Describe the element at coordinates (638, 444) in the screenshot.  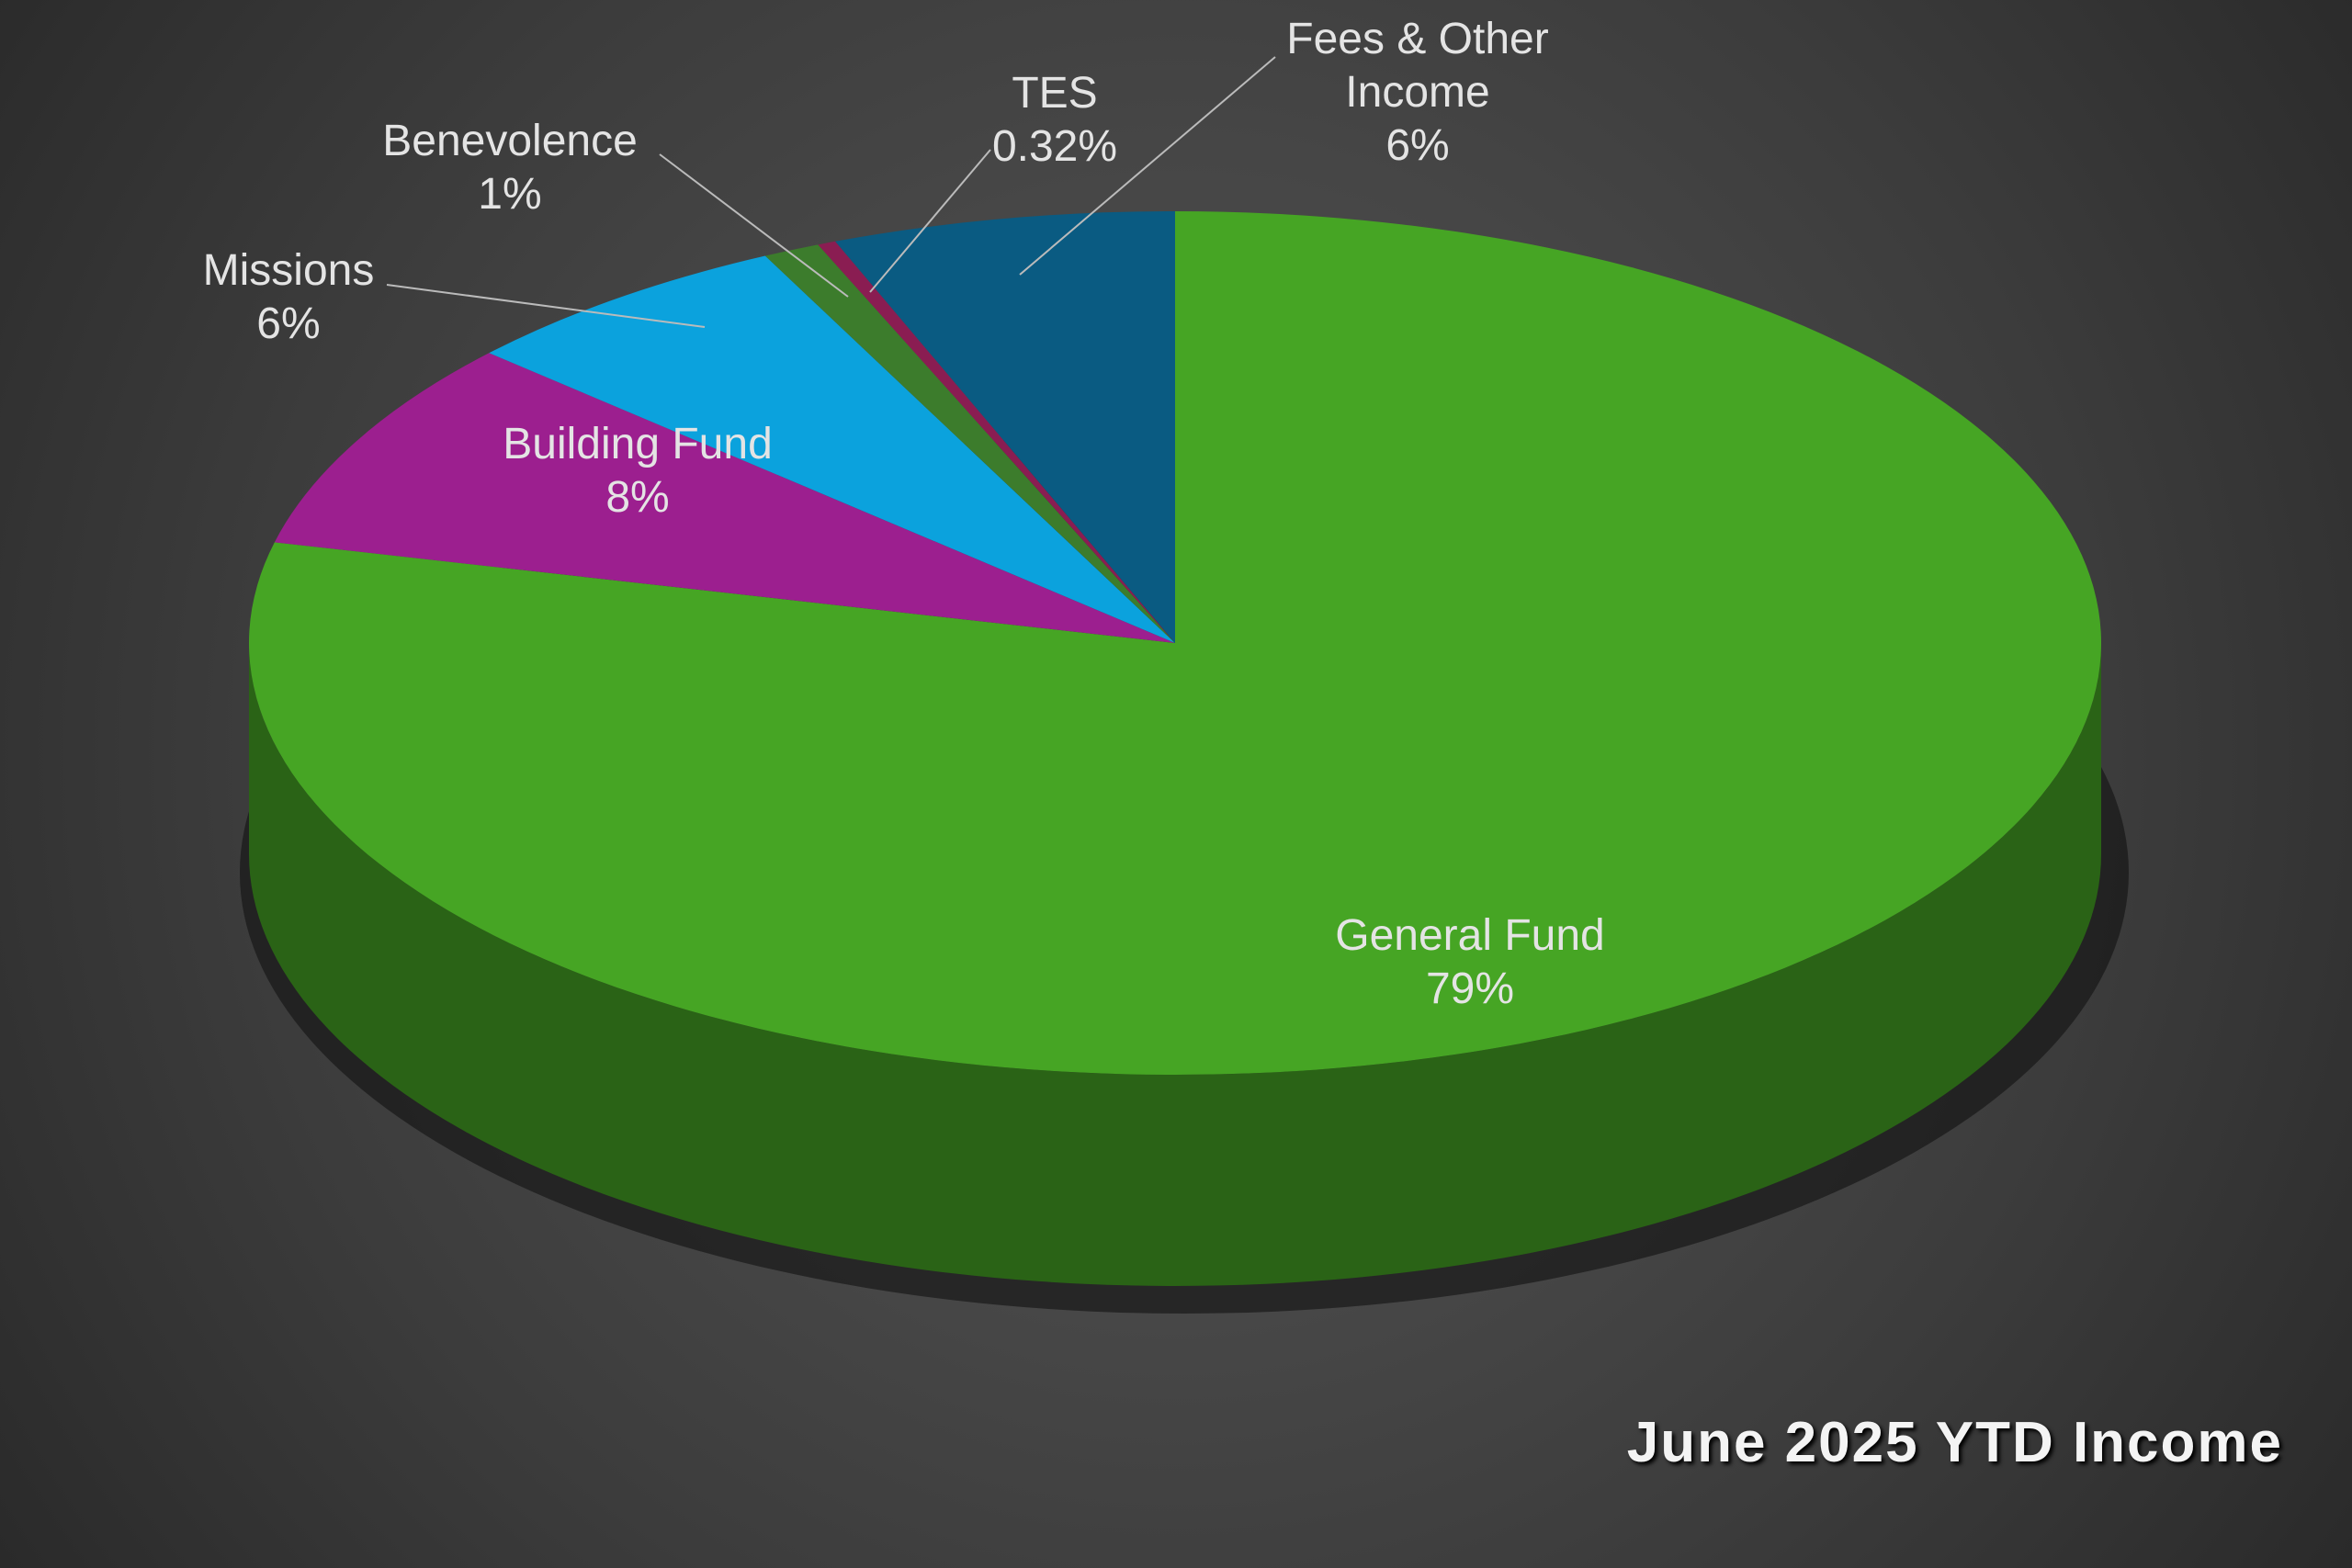
I see `category-label: Building Fund` at that location.